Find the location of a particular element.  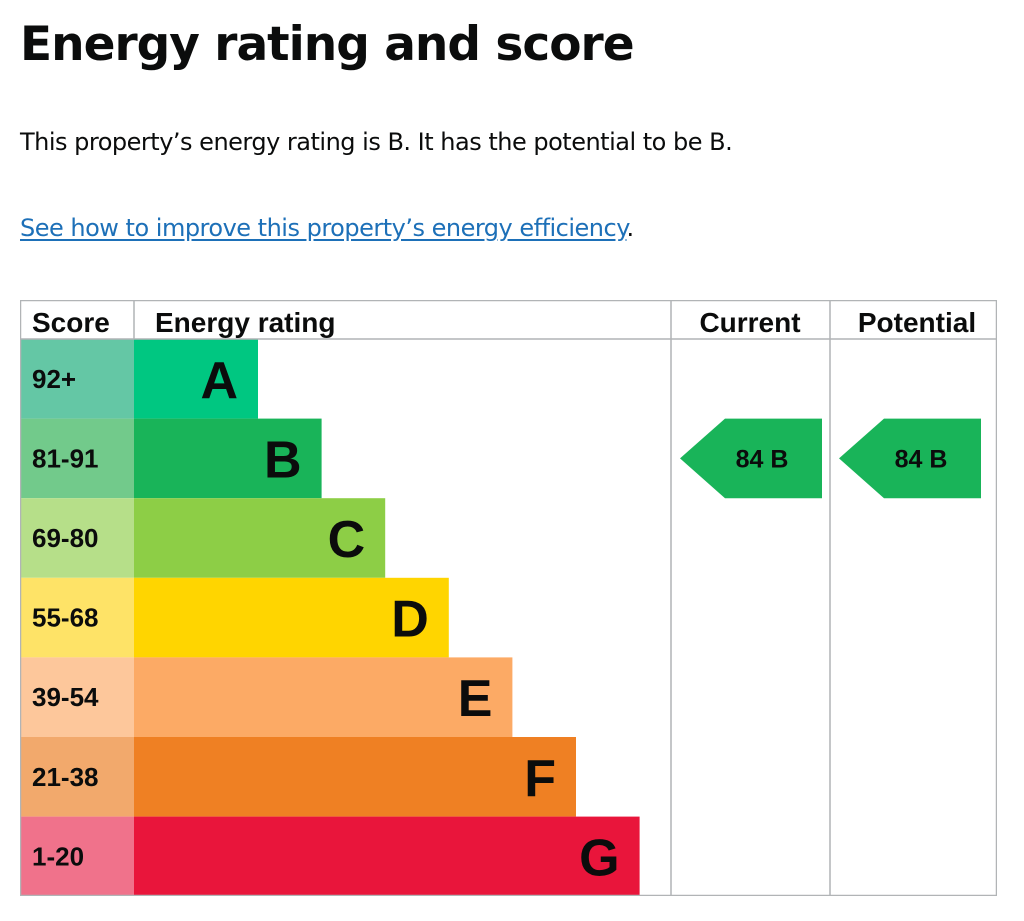

rating-bar-c is located at coordinates (260, 538).